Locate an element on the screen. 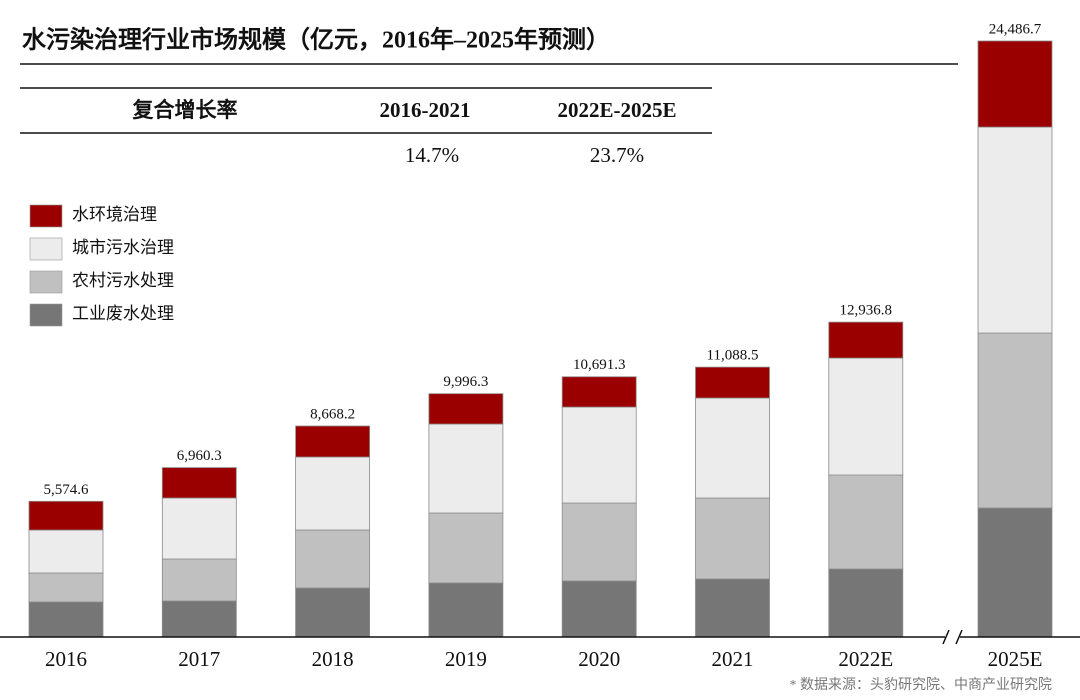  table-header: 复合增长率 is located at coordinates (185, 110).